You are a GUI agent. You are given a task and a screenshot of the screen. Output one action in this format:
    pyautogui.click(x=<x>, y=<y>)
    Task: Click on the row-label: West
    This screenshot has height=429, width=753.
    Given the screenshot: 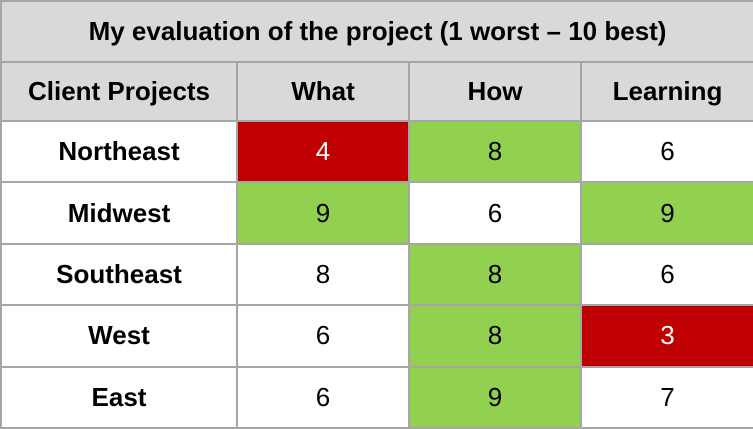 What is the action you would take?
    pyautogui.click(x=119, y=336)
    